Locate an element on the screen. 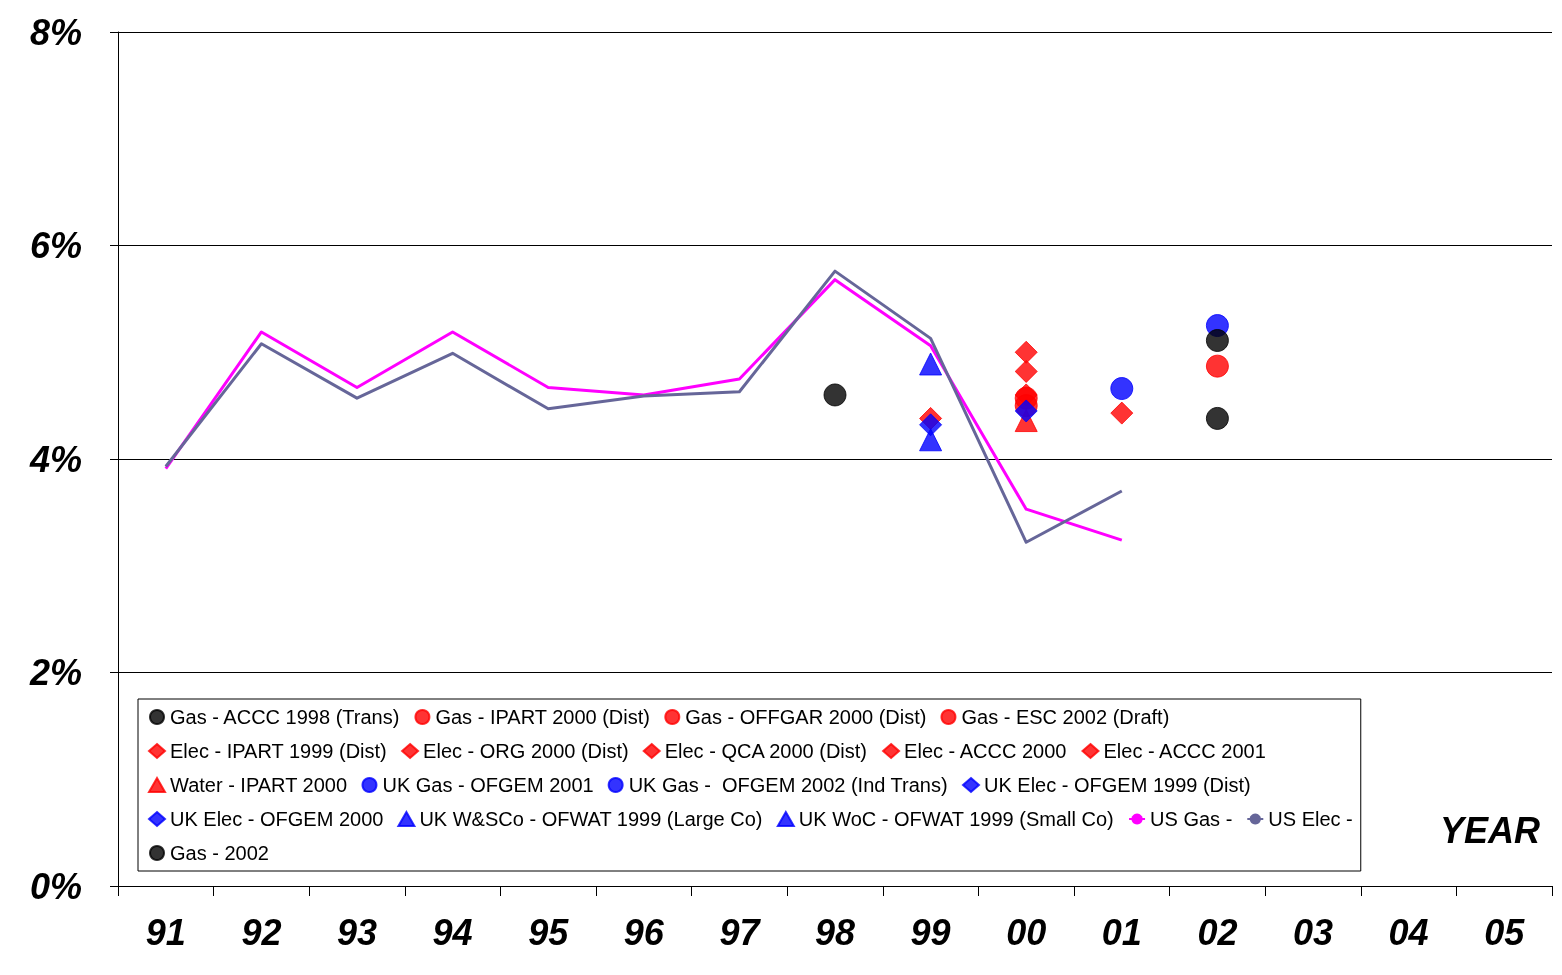  legend-label: UK Elec - OFGEM 1999 (Dist) is located at coordinates (1117, 785).